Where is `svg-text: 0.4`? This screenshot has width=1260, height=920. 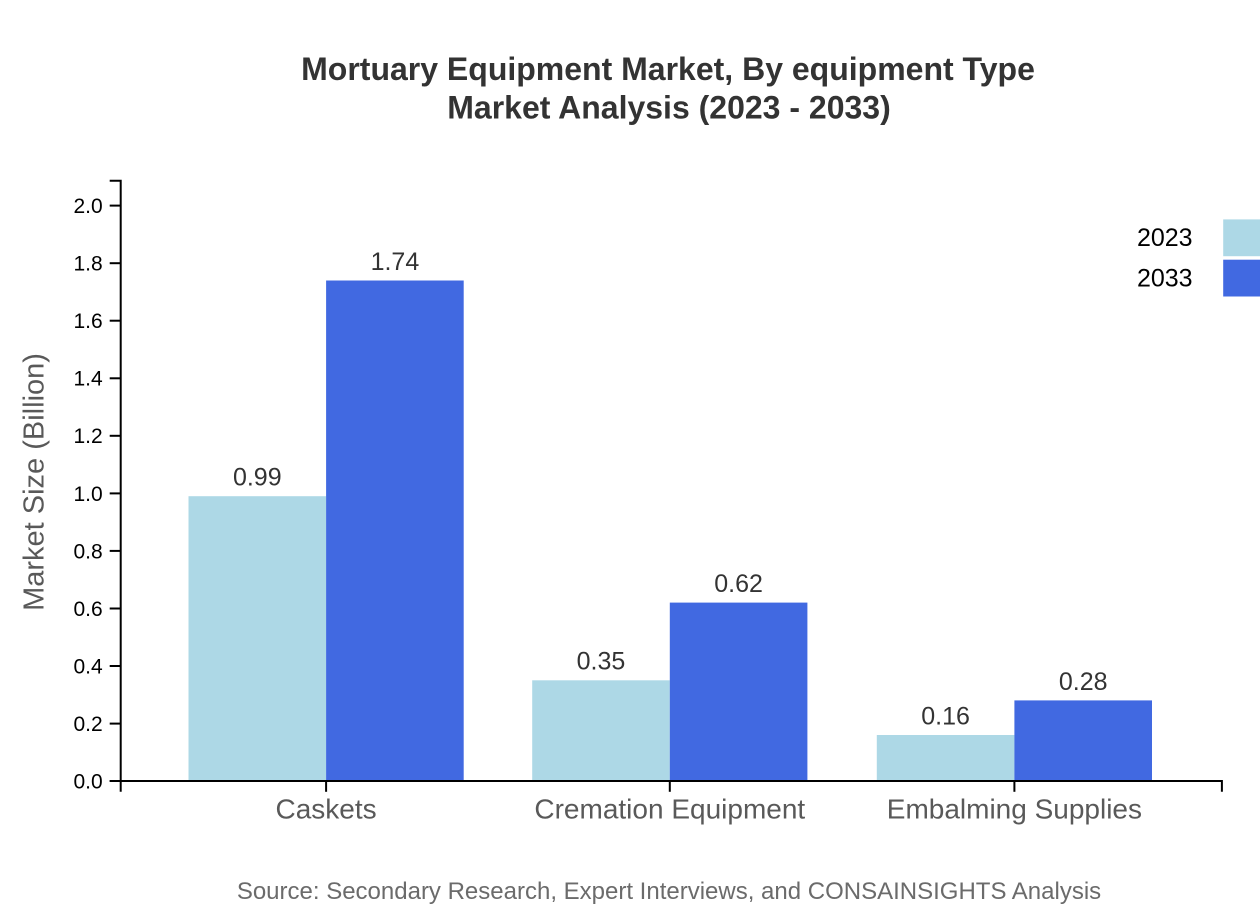 svg-text: 0.4 is located at coordinates (88, 666).